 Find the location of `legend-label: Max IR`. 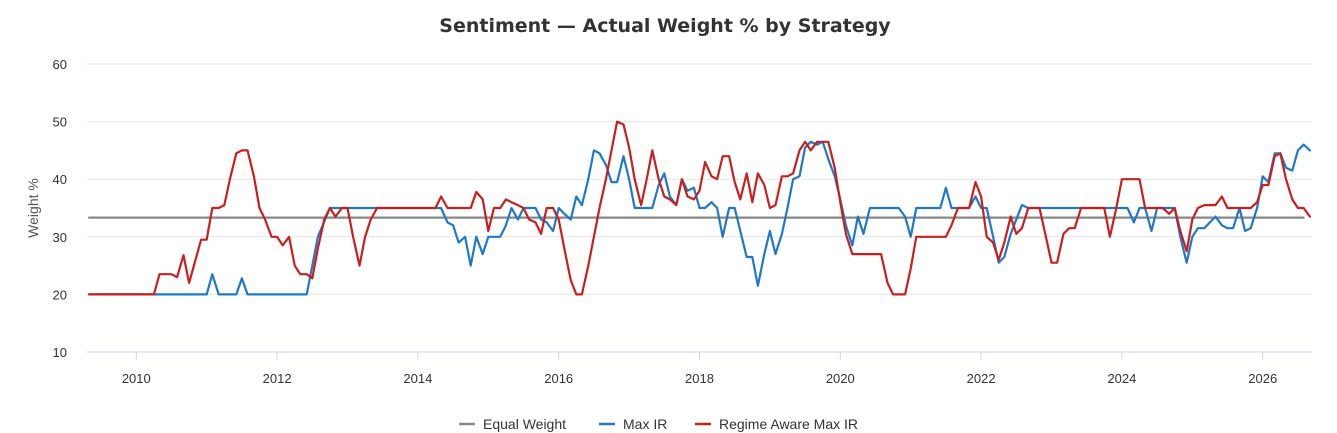

legend-label: Max IR is located at coordinates (645, 424).